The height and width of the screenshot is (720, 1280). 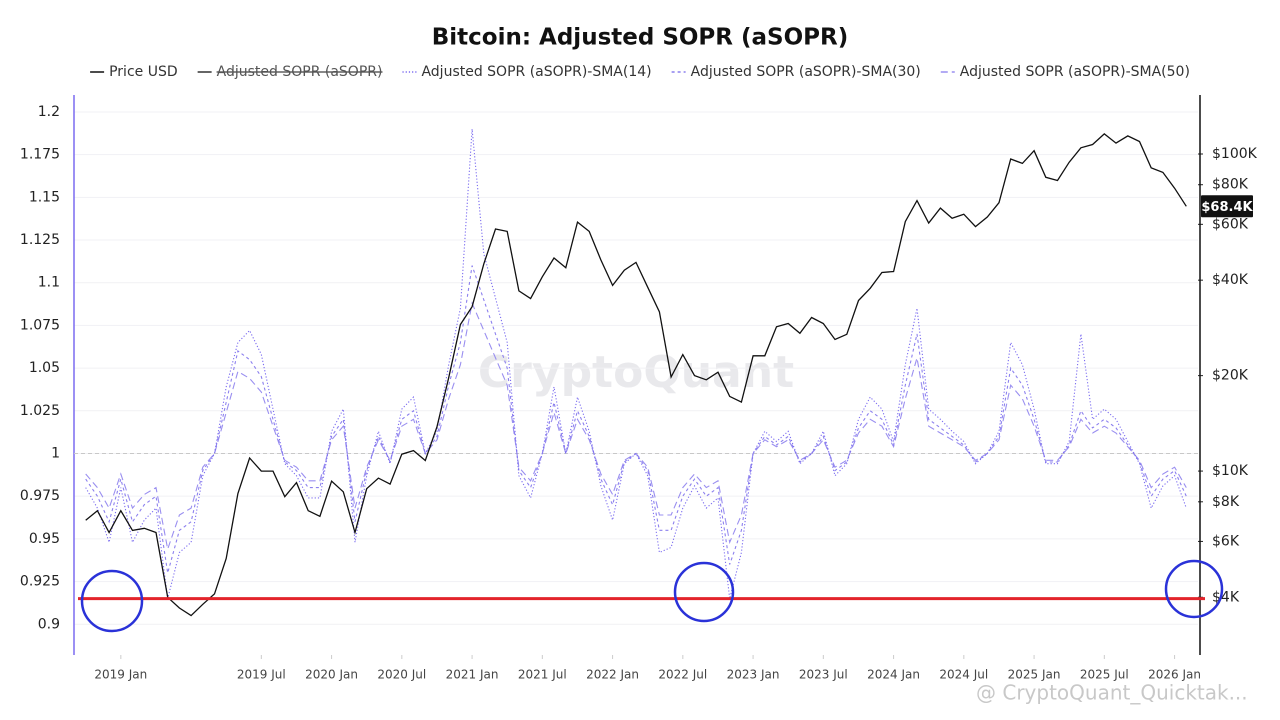 I want to click on x-tick-label: 2026 Jan, so click(x=1174, y=675).